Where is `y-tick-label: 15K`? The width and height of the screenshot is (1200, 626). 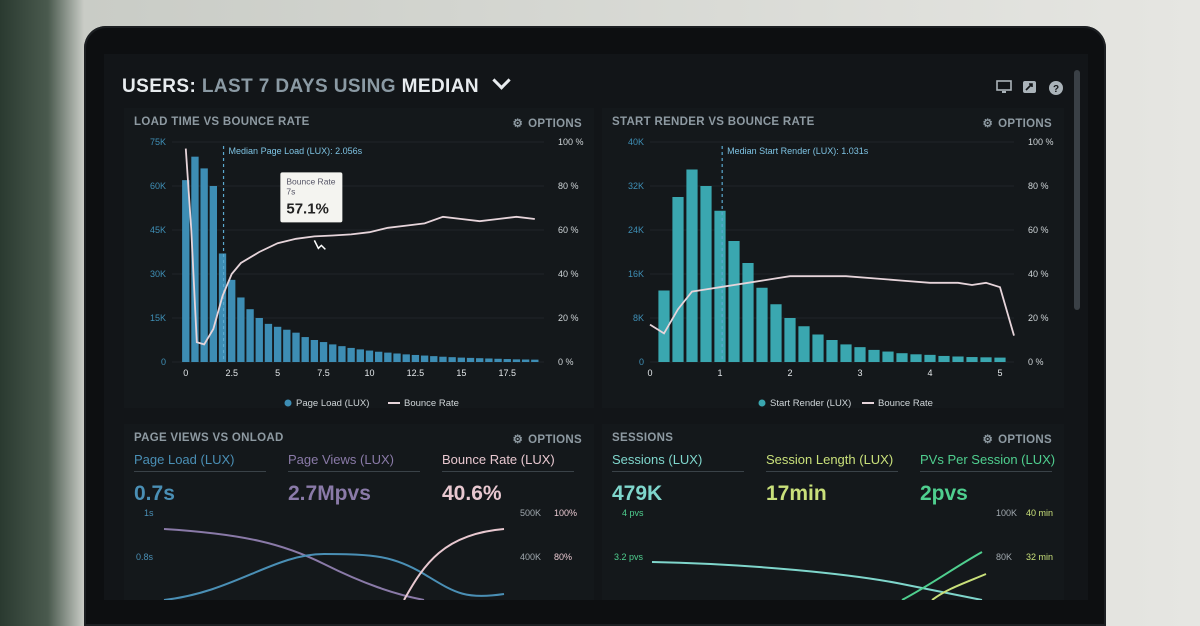
y-tick-label: 15K is located at coordinates (158, 318).